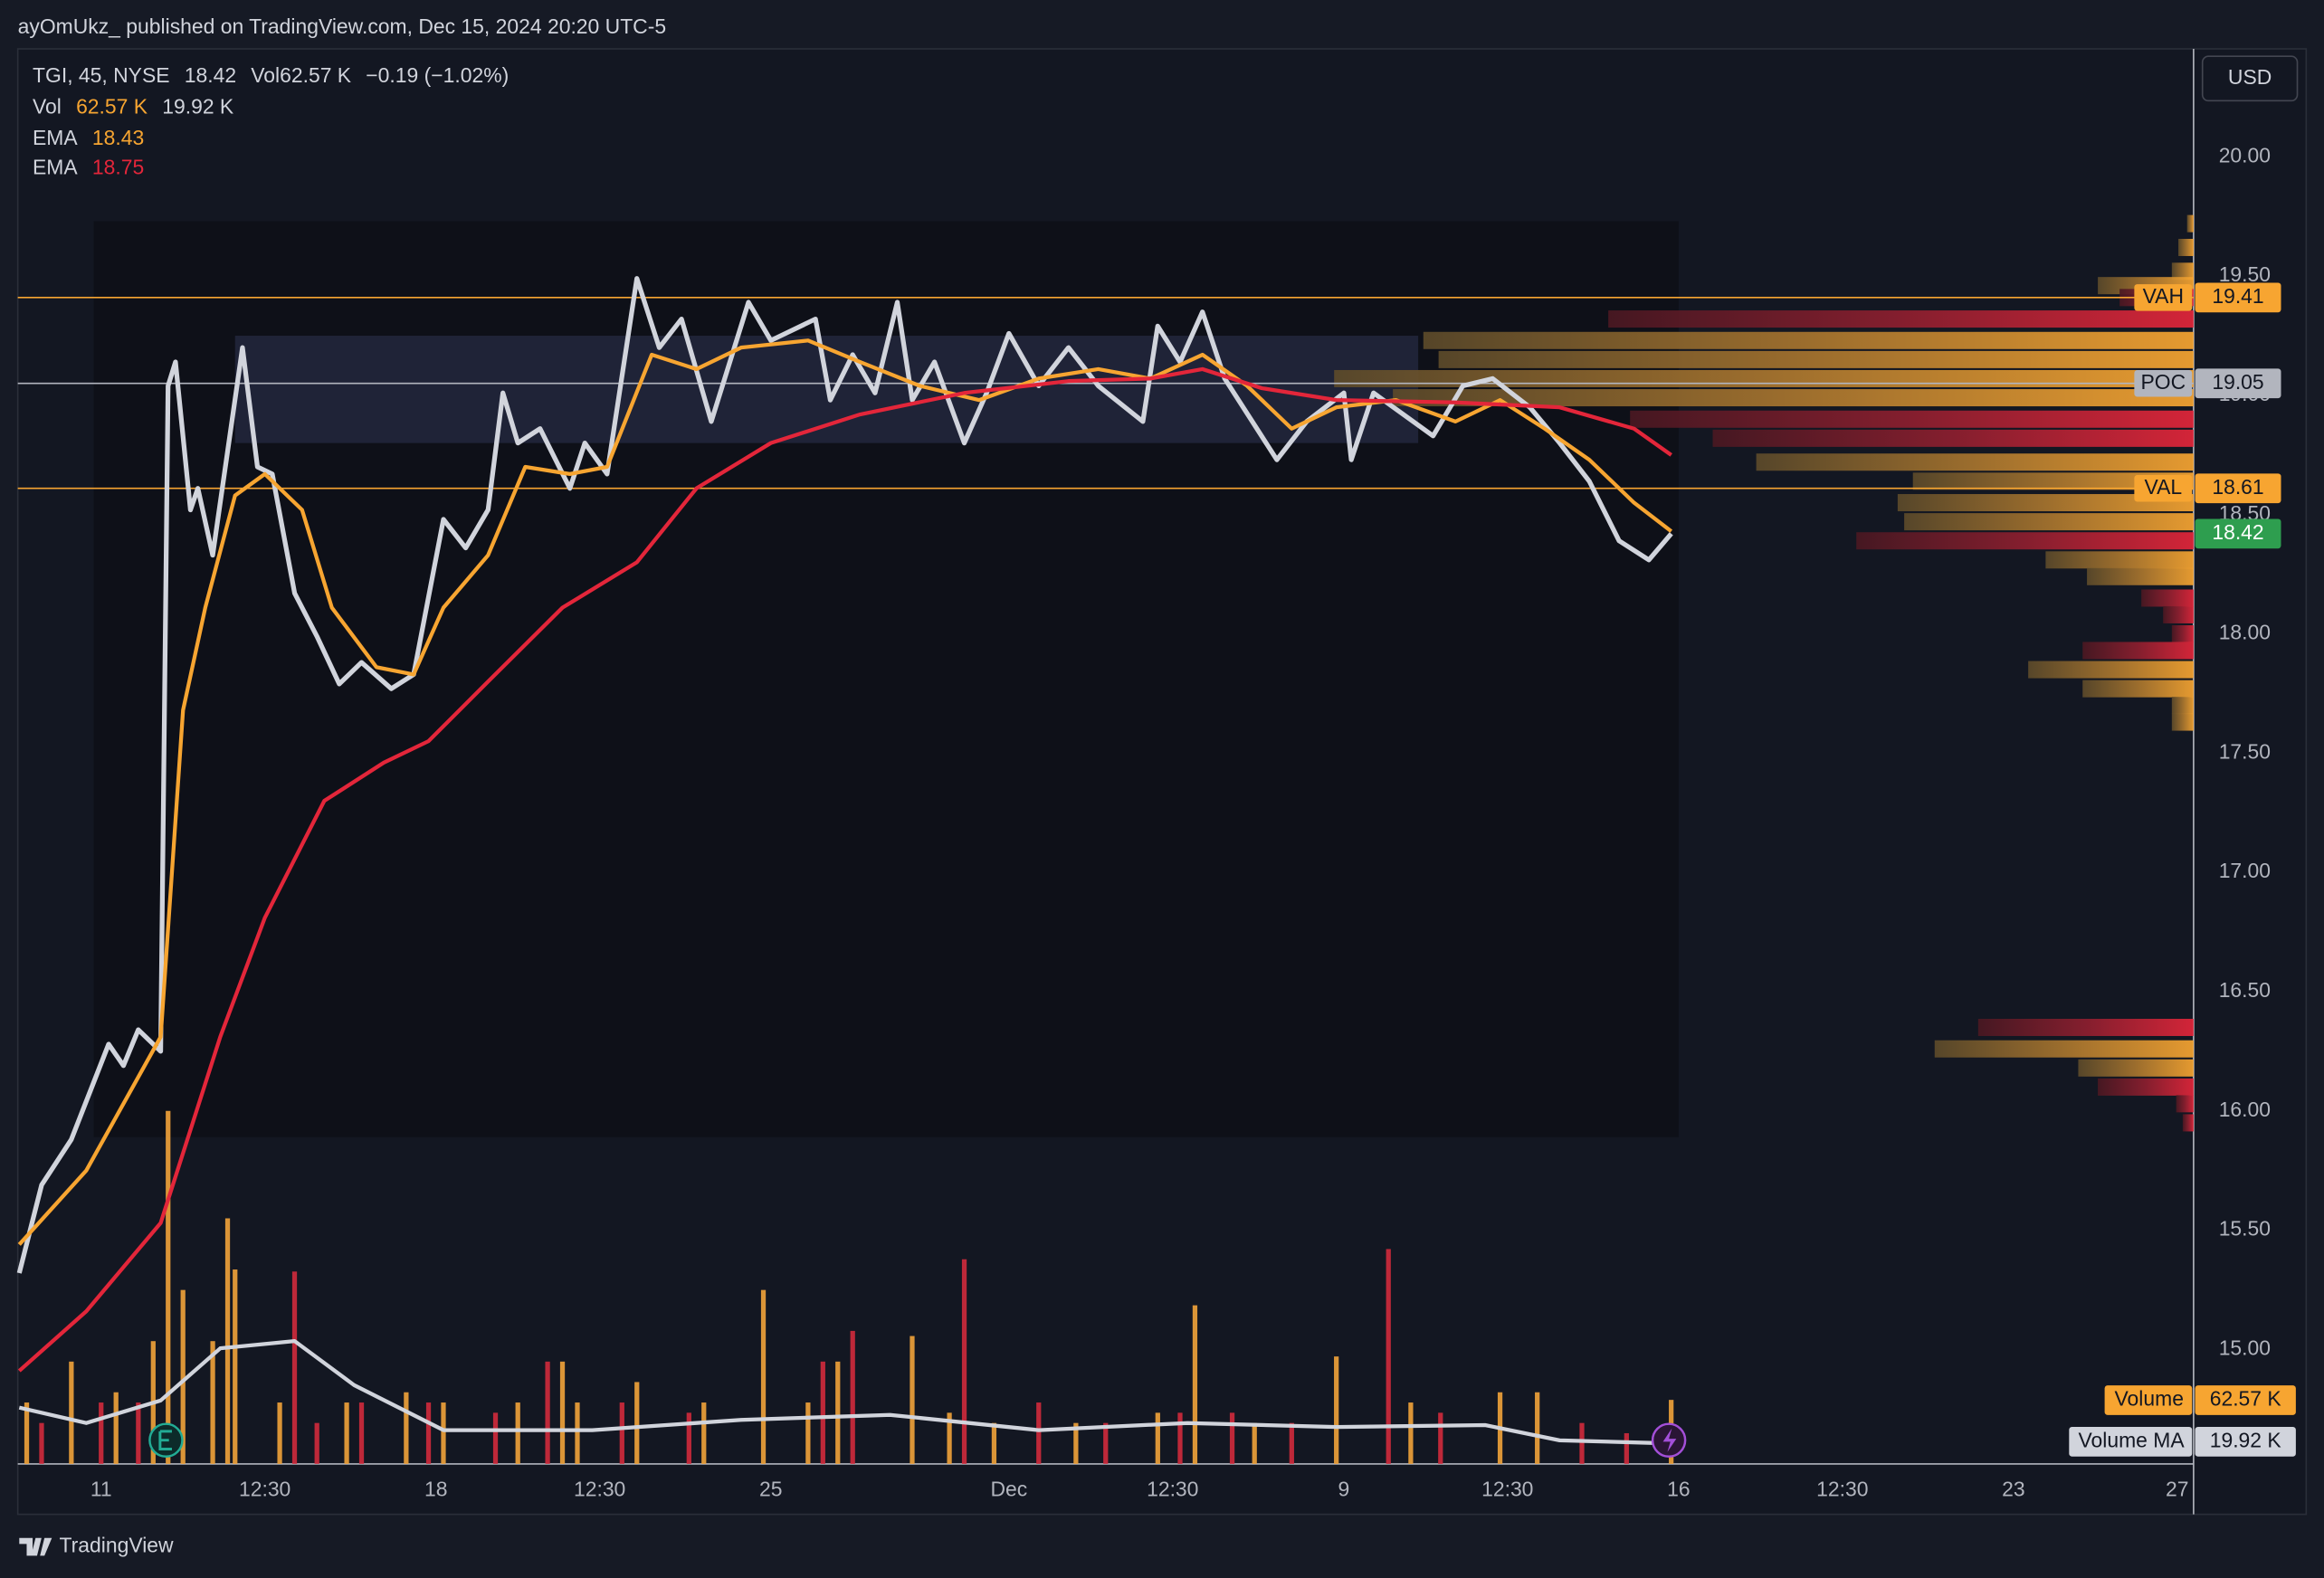  I want to click on currency: USD, so click(2250, 77).